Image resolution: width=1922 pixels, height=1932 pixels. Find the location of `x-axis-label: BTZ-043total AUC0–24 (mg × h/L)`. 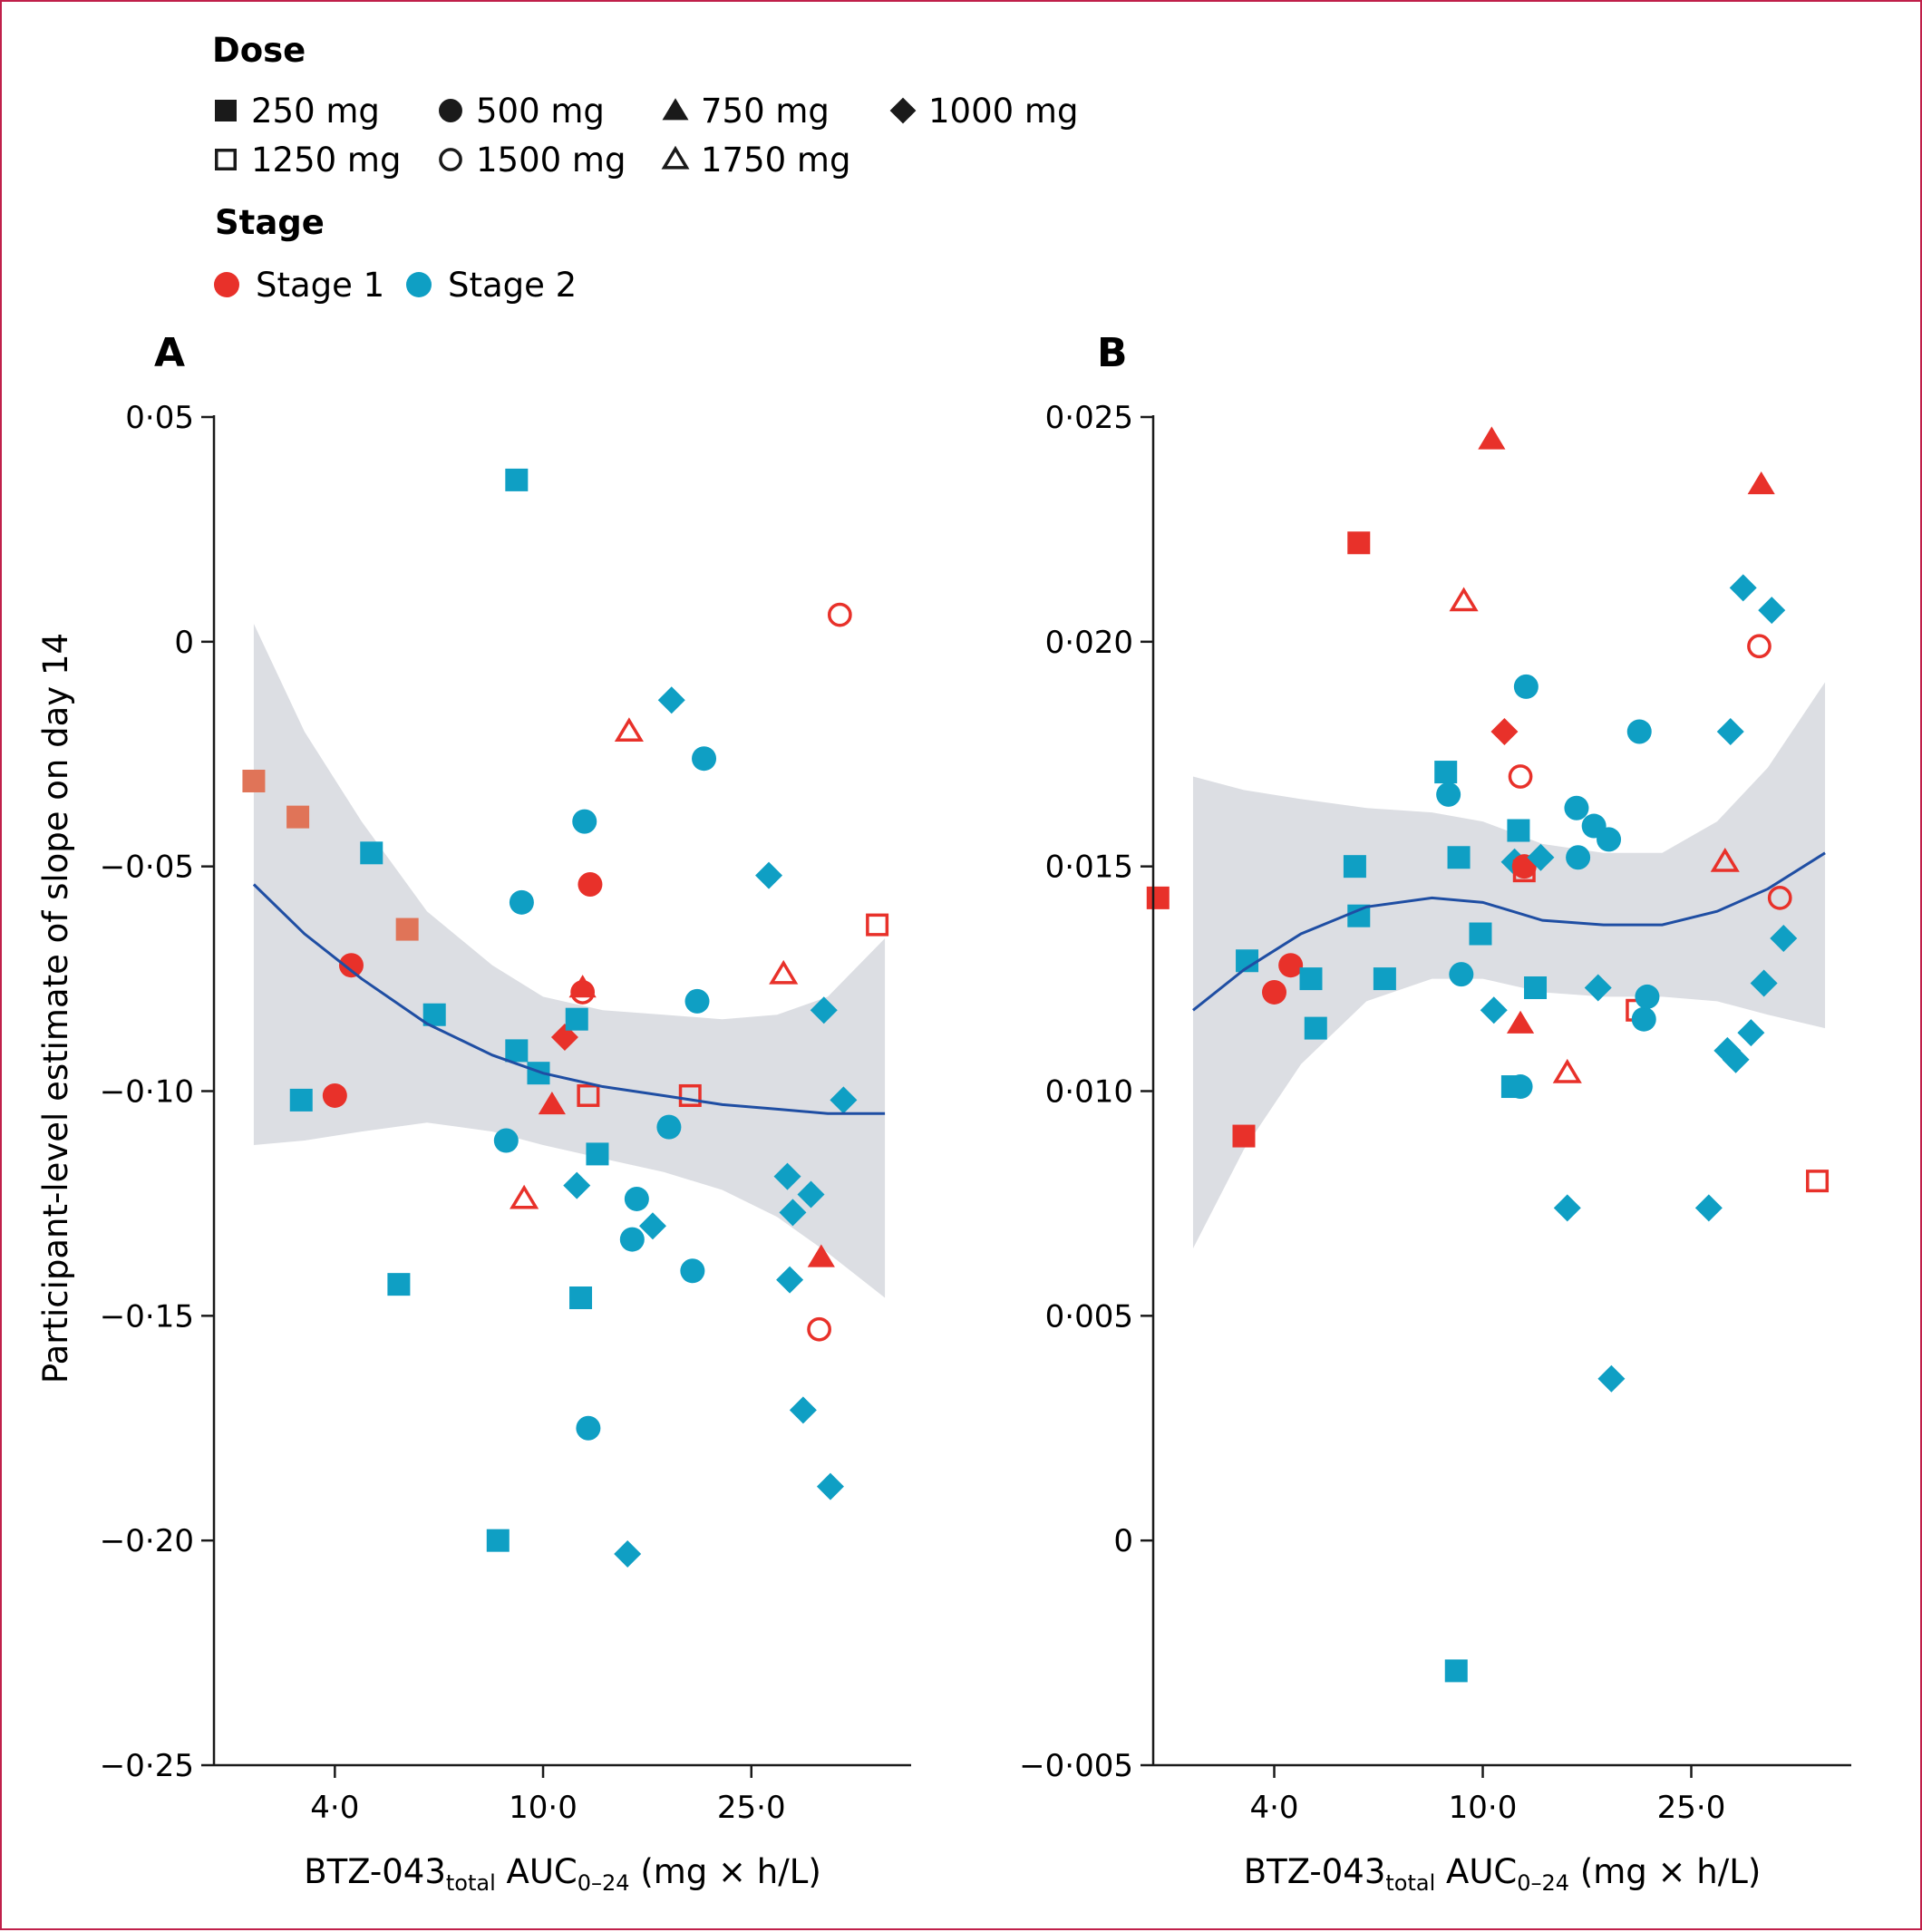

x-axis-label: BTZ-043total AUC0–24 (mg × h/L) is located at coordinates (562, 1874).